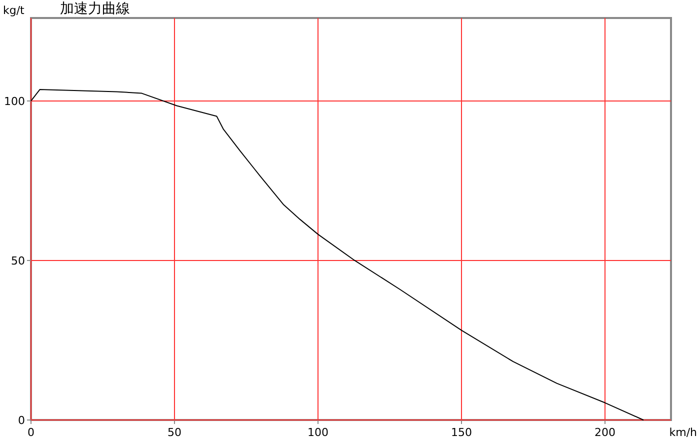 The height and width of the screenshot is (442, 700). I want to click on y-axis-title: kg/t, so click(14, 10).